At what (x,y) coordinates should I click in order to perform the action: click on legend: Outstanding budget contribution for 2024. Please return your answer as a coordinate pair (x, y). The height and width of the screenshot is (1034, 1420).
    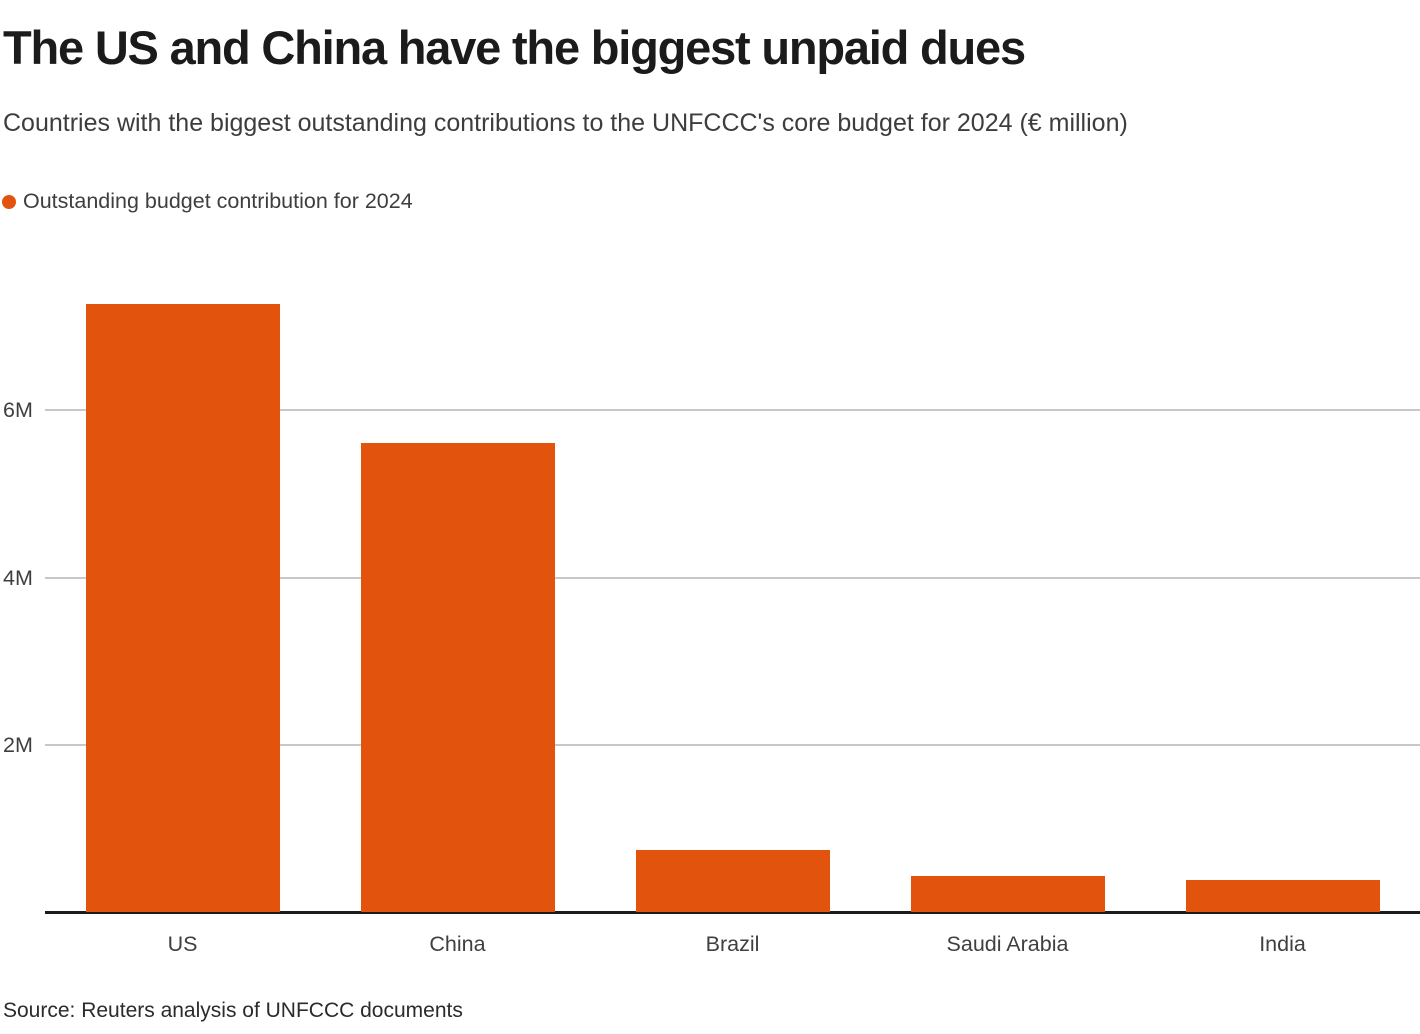
    Looking at the image, I should click on (207, 201).